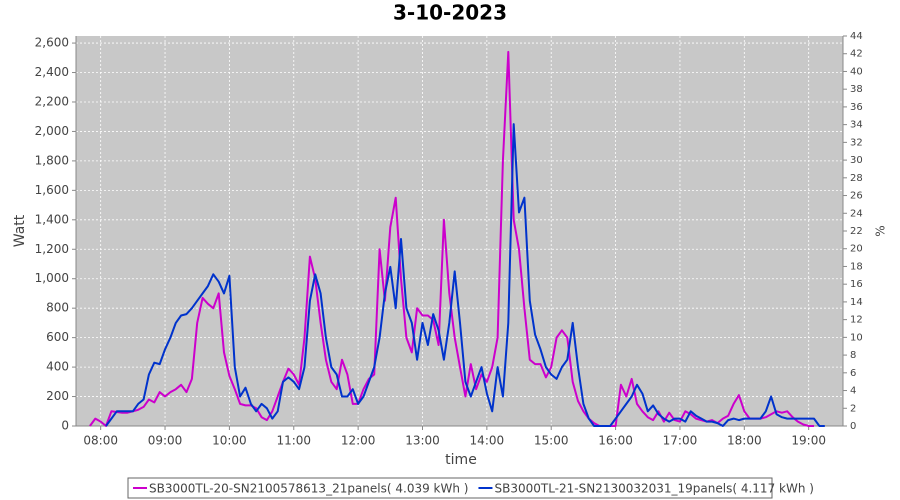 The image size is (900, 500). Describe the element at coordinates (856, 249) in the screenshot. I see `y2-tick-label: 20` at that location.